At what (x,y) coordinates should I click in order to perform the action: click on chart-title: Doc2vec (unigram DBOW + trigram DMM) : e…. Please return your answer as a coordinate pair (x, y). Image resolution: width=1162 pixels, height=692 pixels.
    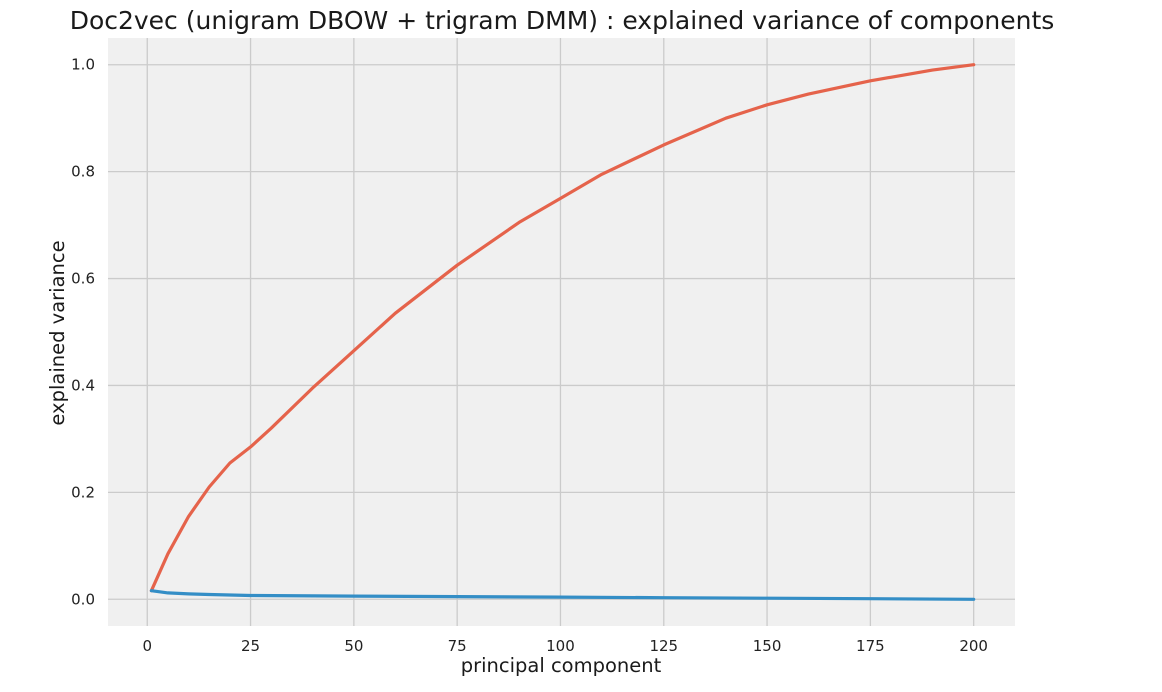
    Looking at the image, I should click on (562, 20).